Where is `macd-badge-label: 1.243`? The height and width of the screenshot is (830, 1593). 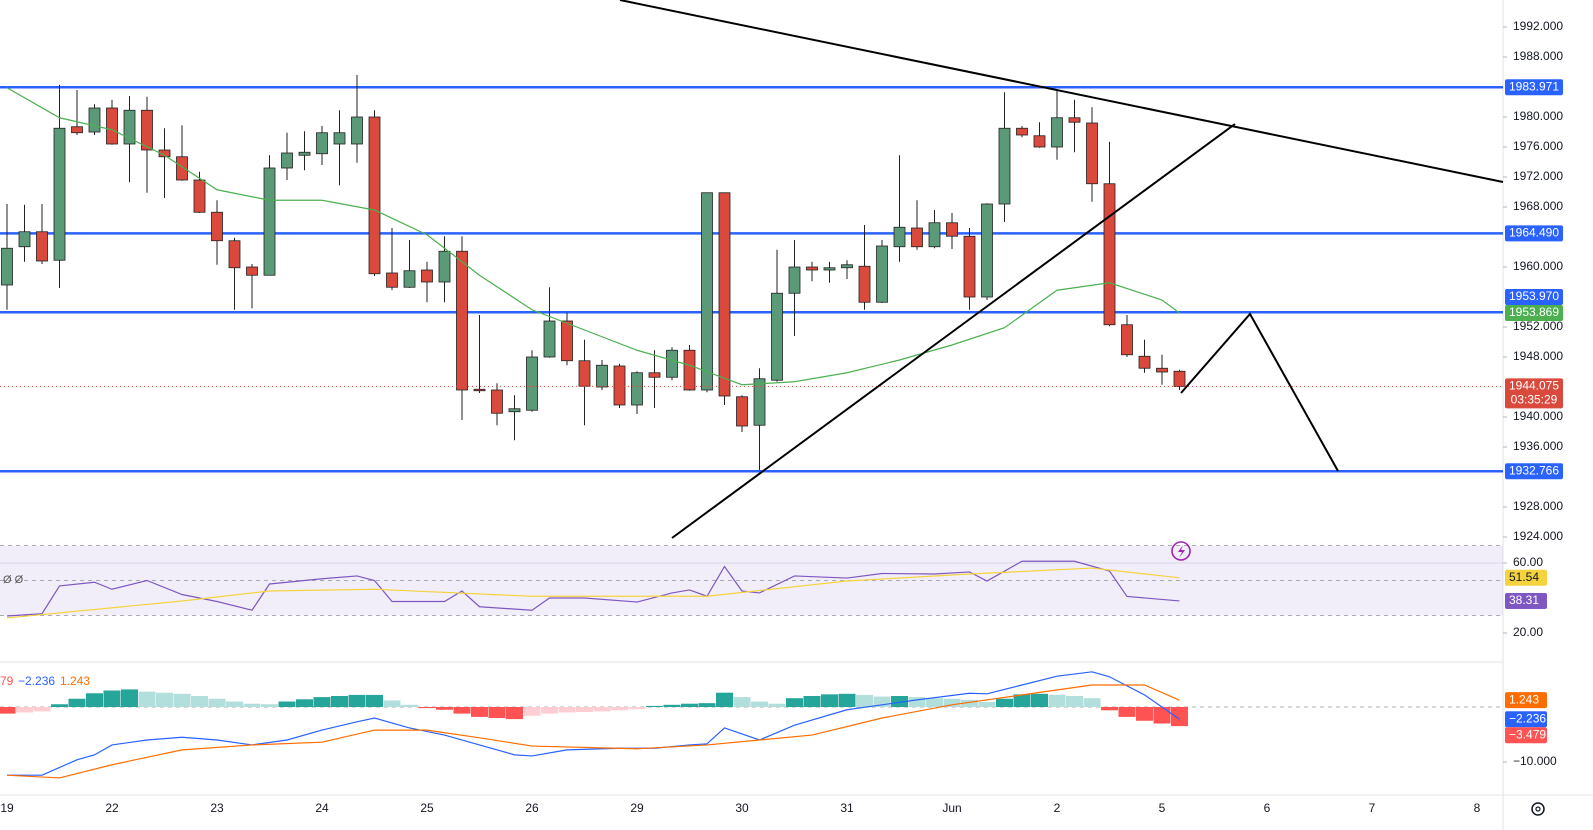 macd-badge-label: 1.243 is located at coordinates (1524, 699).